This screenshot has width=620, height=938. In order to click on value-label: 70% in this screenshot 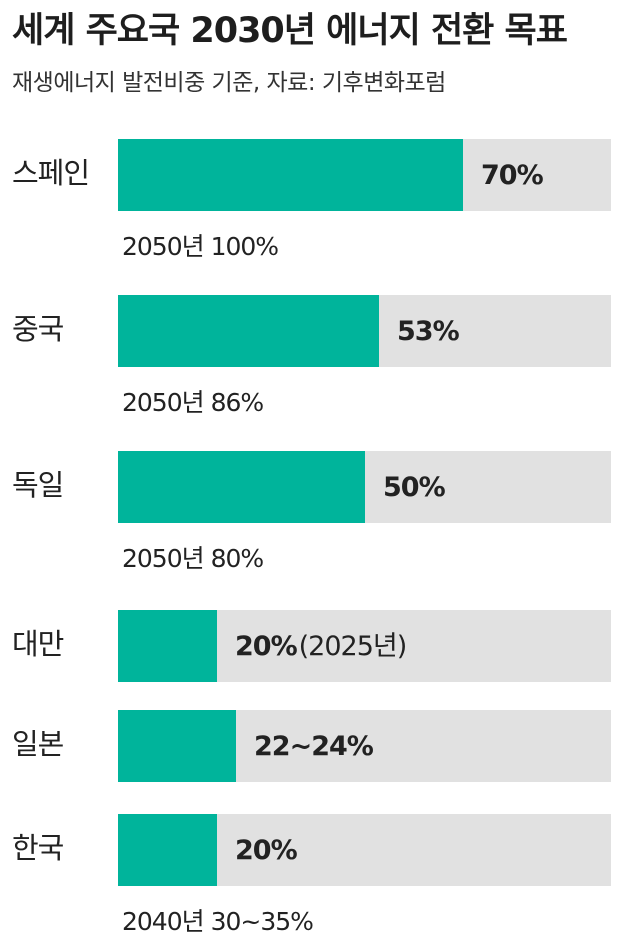, I will do `click(512, 175)`.